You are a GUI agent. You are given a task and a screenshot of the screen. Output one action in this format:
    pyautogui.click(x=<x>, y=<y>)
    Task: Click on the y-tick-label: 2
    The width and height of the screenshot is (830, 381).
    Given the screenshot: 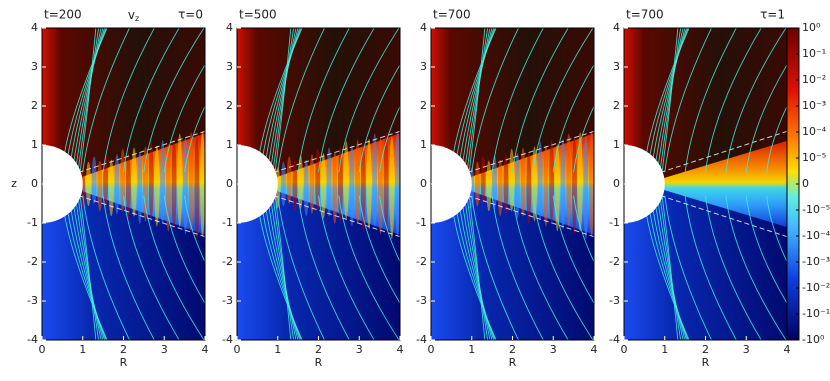 What is the action you would take?
    pyautogui.click(x=34, y=105)
    